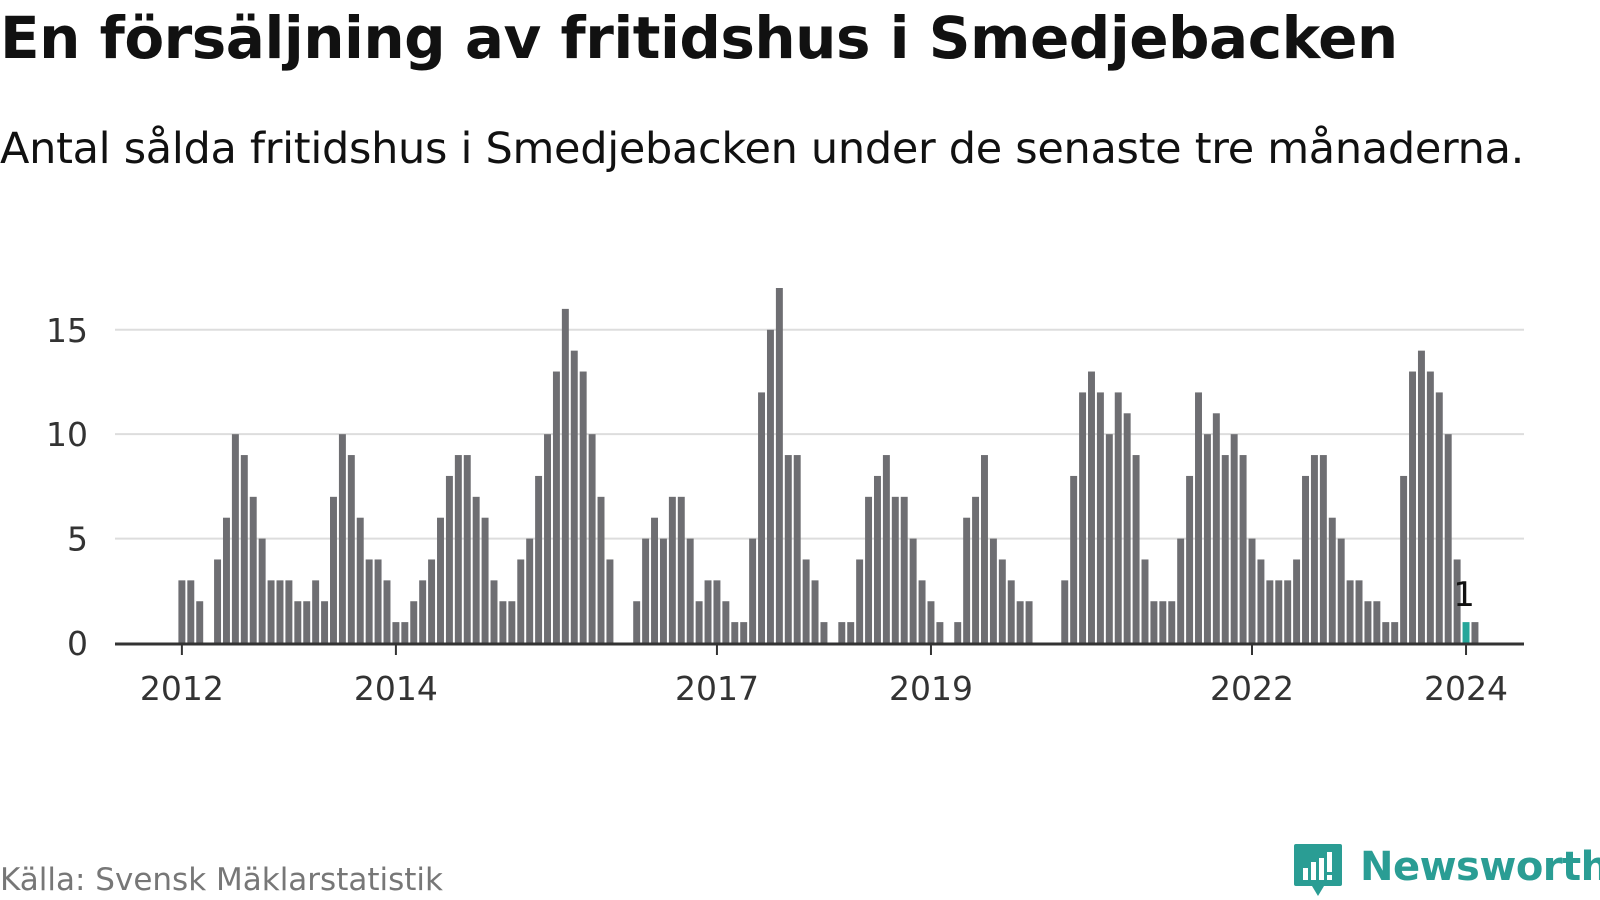 The image size is (1600, 900). I want to click on bar-highlight, so click(1466, 632).